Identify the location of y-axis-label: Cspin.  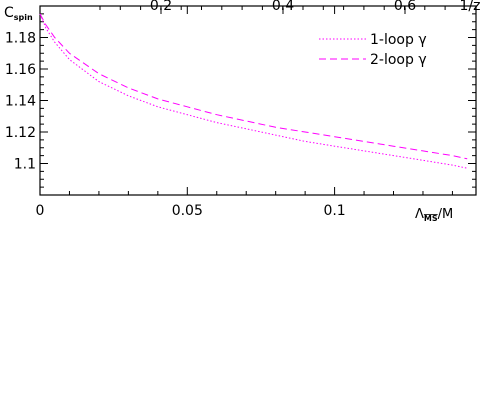
(18, 13).